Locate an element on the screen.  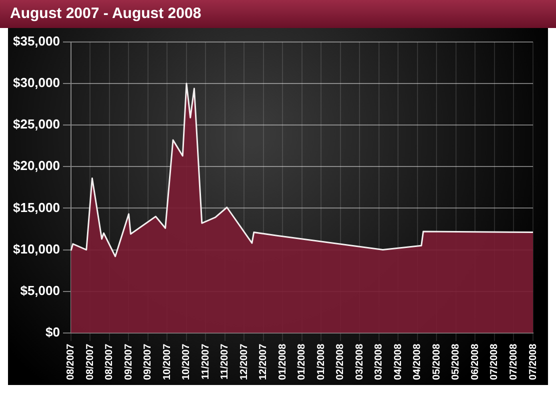
y-tick-label: $0 is located at coordinates (53, 332).